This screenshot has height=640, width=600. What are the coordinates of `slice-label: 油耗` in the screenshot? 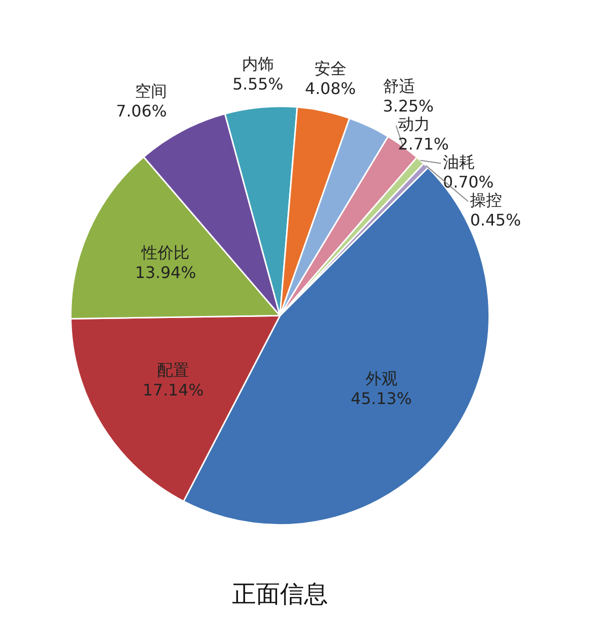 It's located at (458, 162).